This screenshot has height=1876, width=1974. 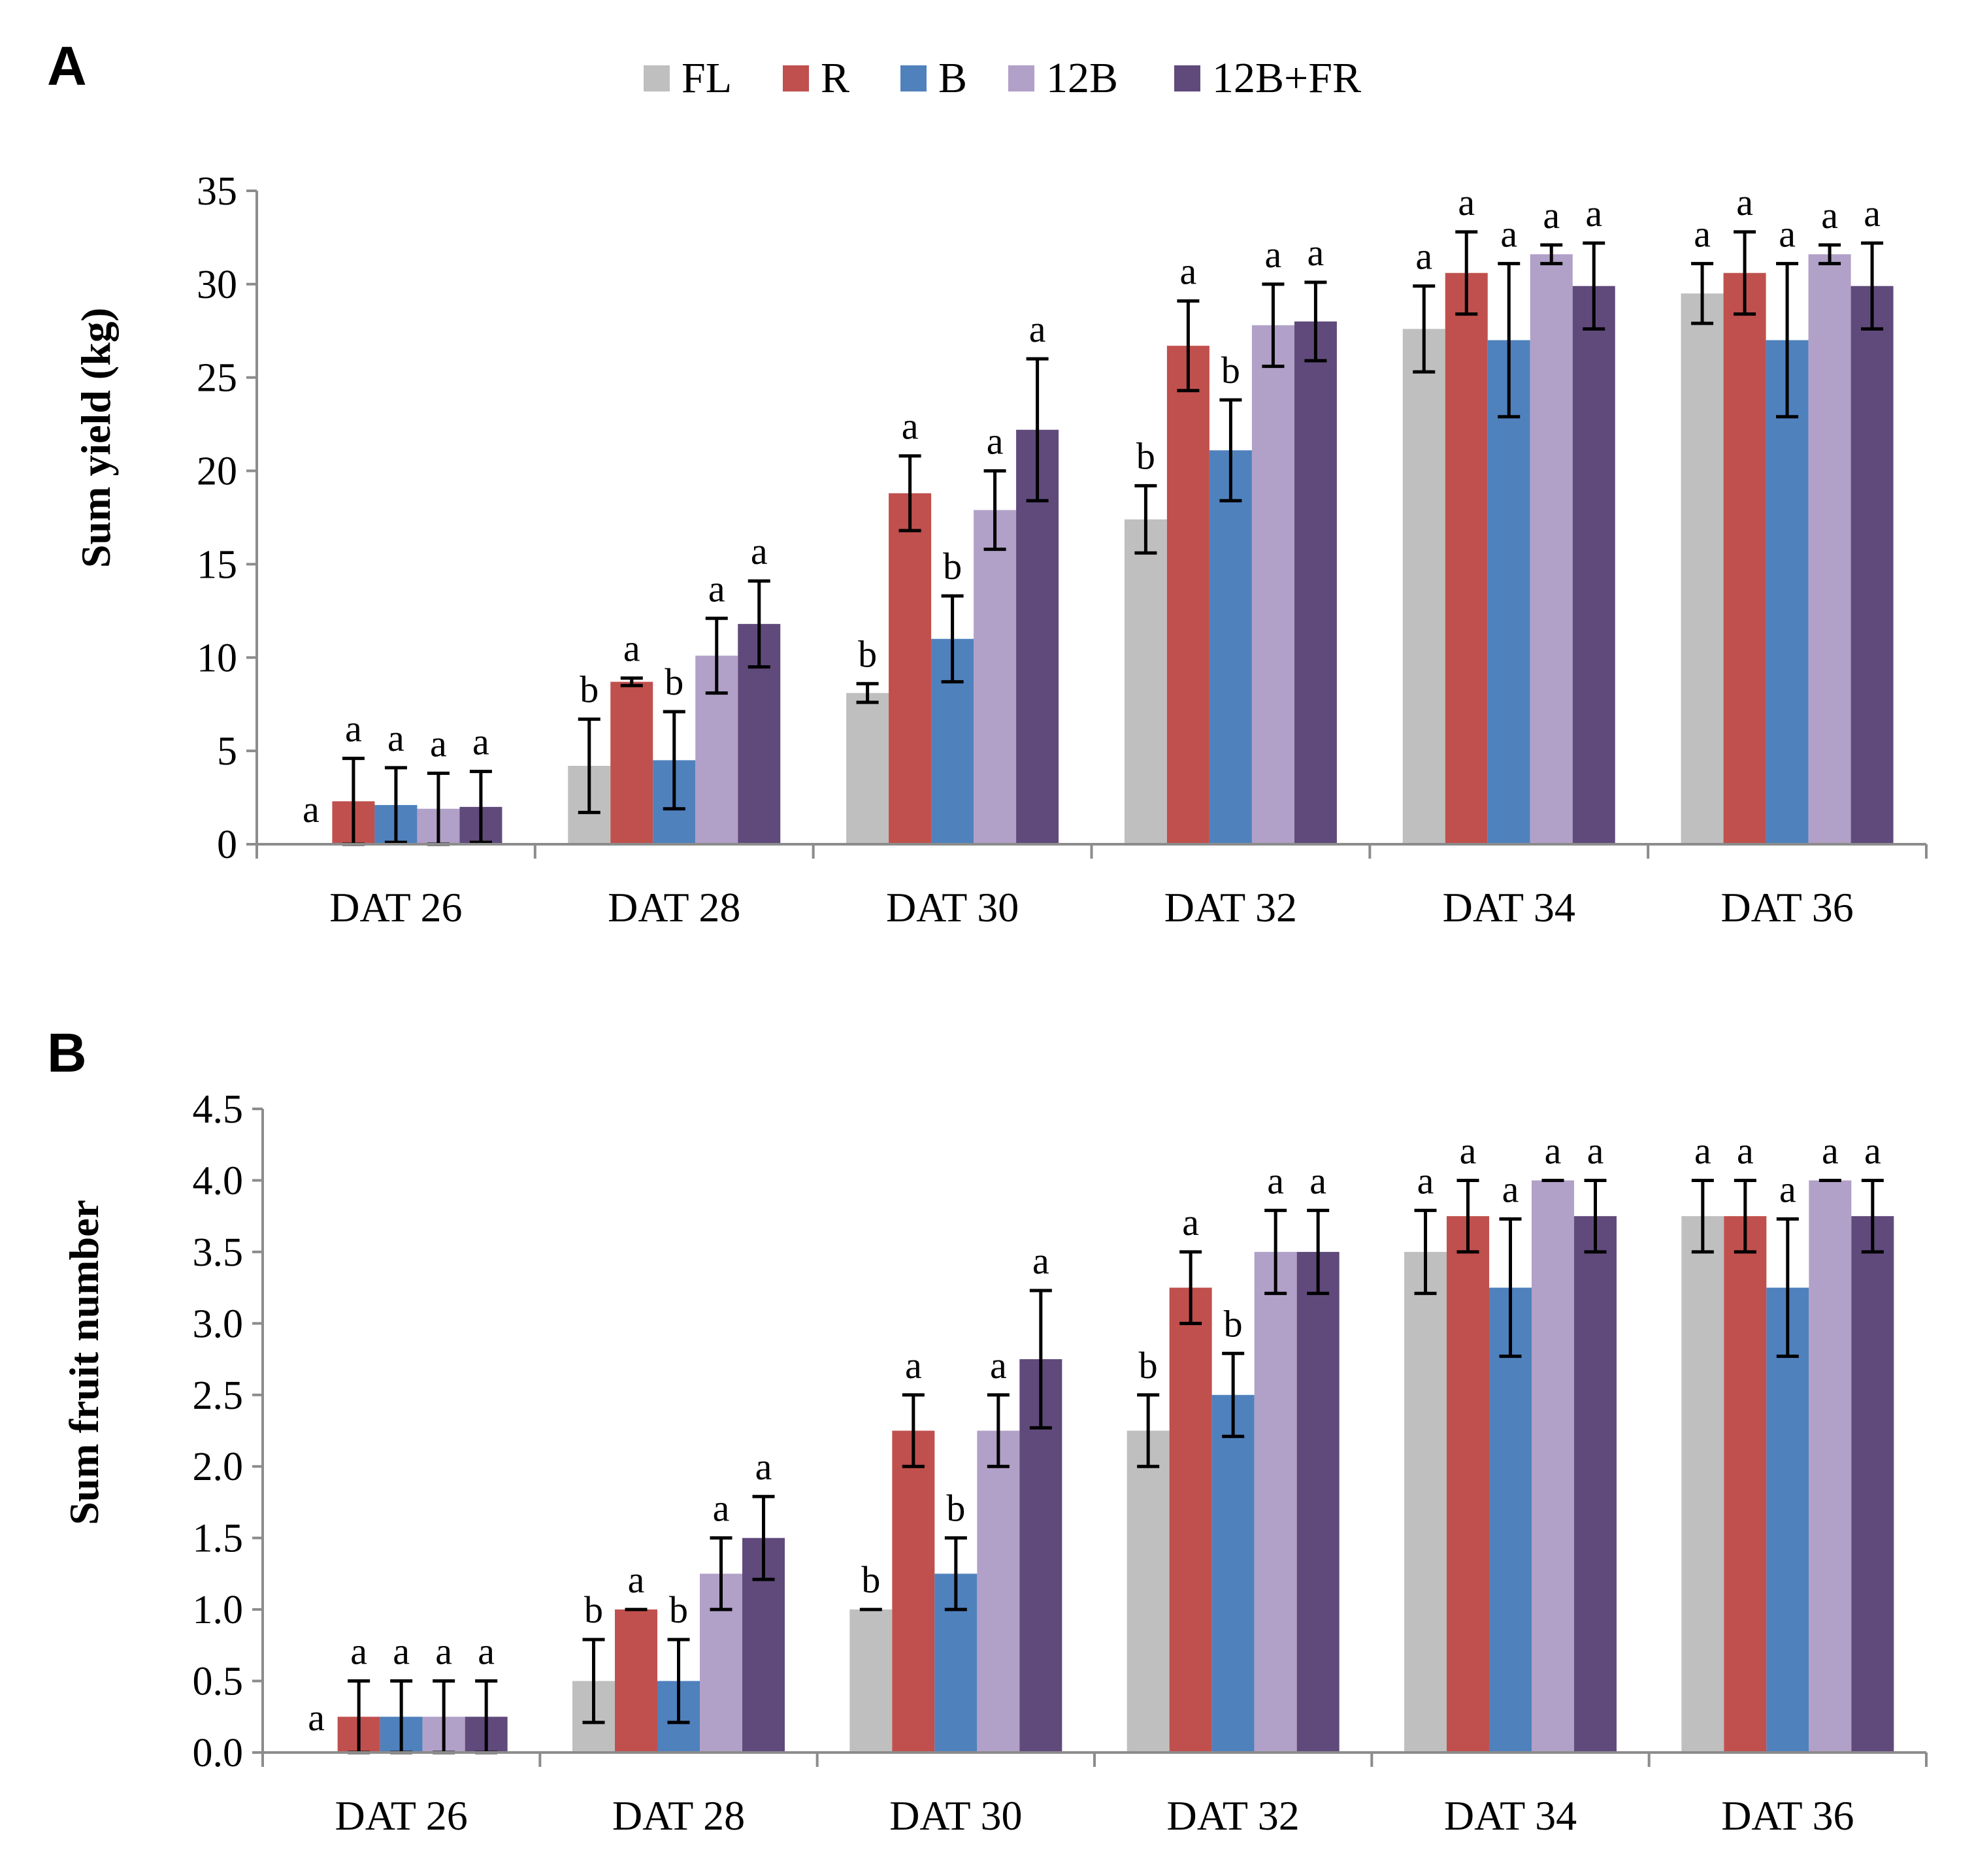 I want to click on y-tick-label: 1.0, so click(x=218, y=1610).